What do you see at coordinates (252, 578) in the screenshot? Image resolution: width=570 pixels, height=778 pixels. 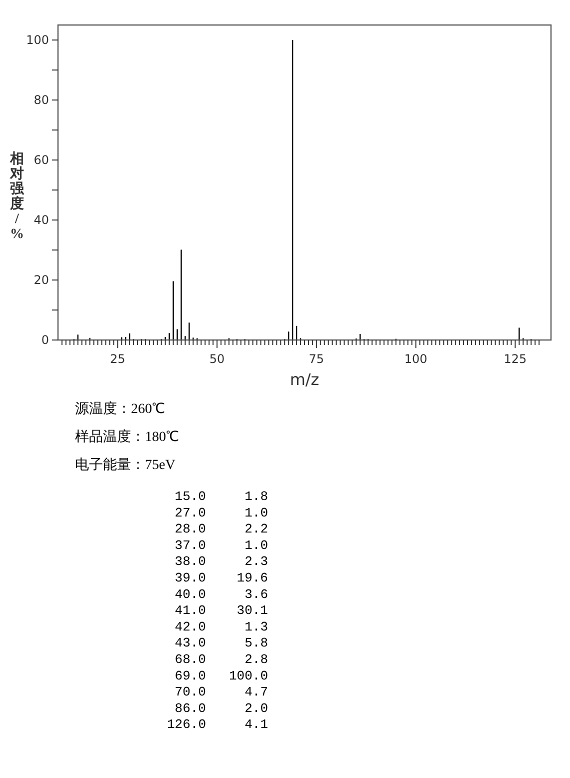 I see `text: 19.6` at bounding box center [252, 578].